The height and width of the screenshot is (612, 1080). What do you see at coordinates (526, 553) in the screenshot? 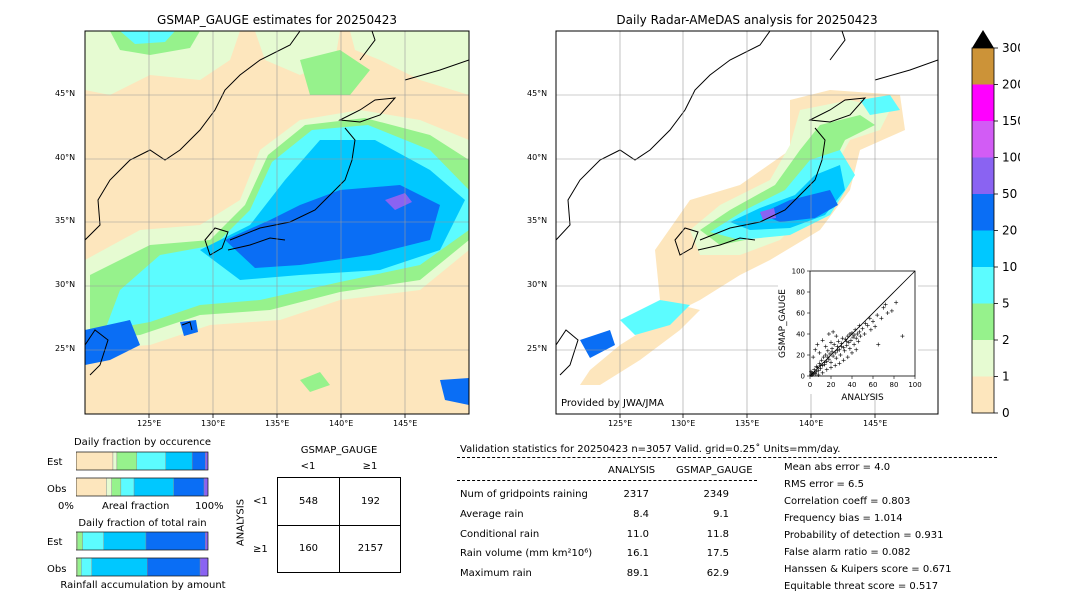
I see `stats-row-label: Rain volume (mm km²10⁶)` at bounding box center [526, 553].